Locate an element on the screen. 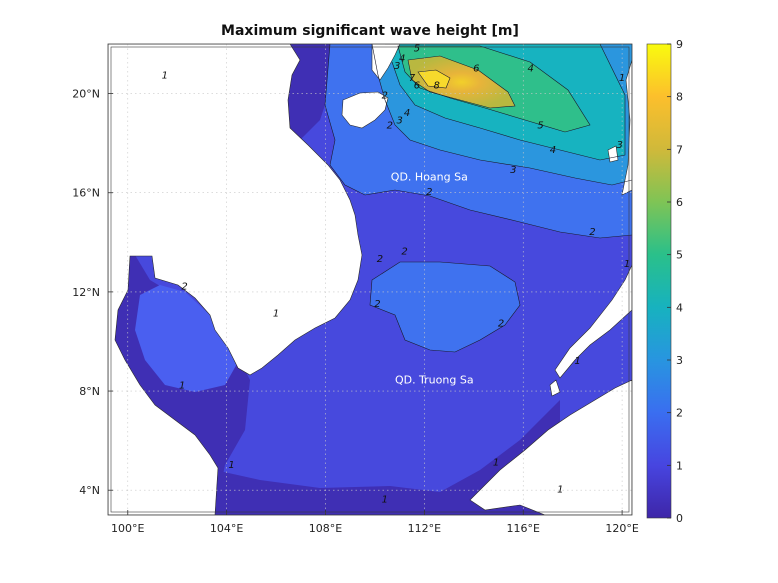 The height and width of the screenshot is (583, 778). x-tick-label-5: 120°E is located at coordinates (621, 528).